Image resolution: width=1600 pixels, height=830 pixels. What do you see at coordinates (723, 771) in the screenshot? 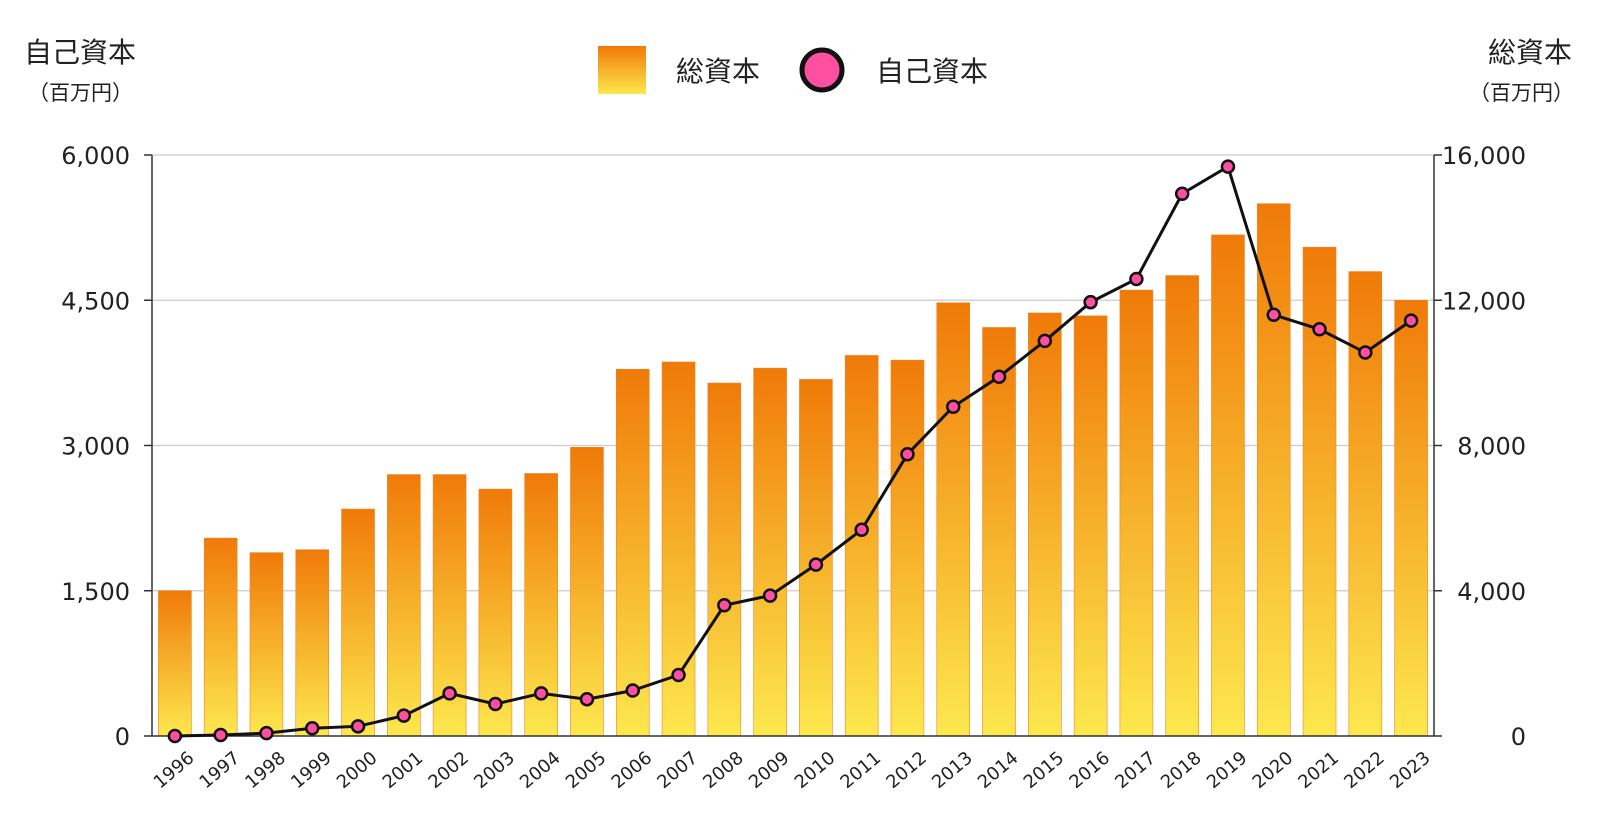
I see `x-tick-label: 2008` at bounding box center [723, 771].